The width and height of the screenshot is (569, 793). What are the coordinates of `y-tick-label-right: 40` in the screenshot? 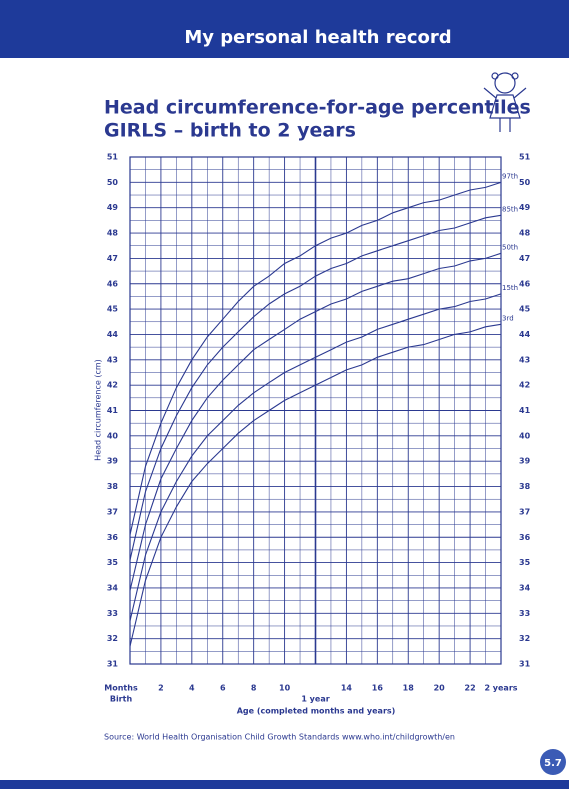 It's located at (525, 435).